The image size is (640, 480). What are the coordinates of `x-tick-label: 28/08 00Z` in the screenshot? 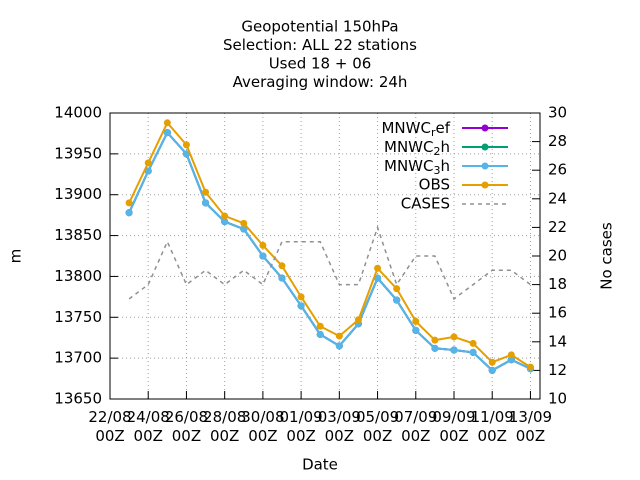 It's located at (224, 426).